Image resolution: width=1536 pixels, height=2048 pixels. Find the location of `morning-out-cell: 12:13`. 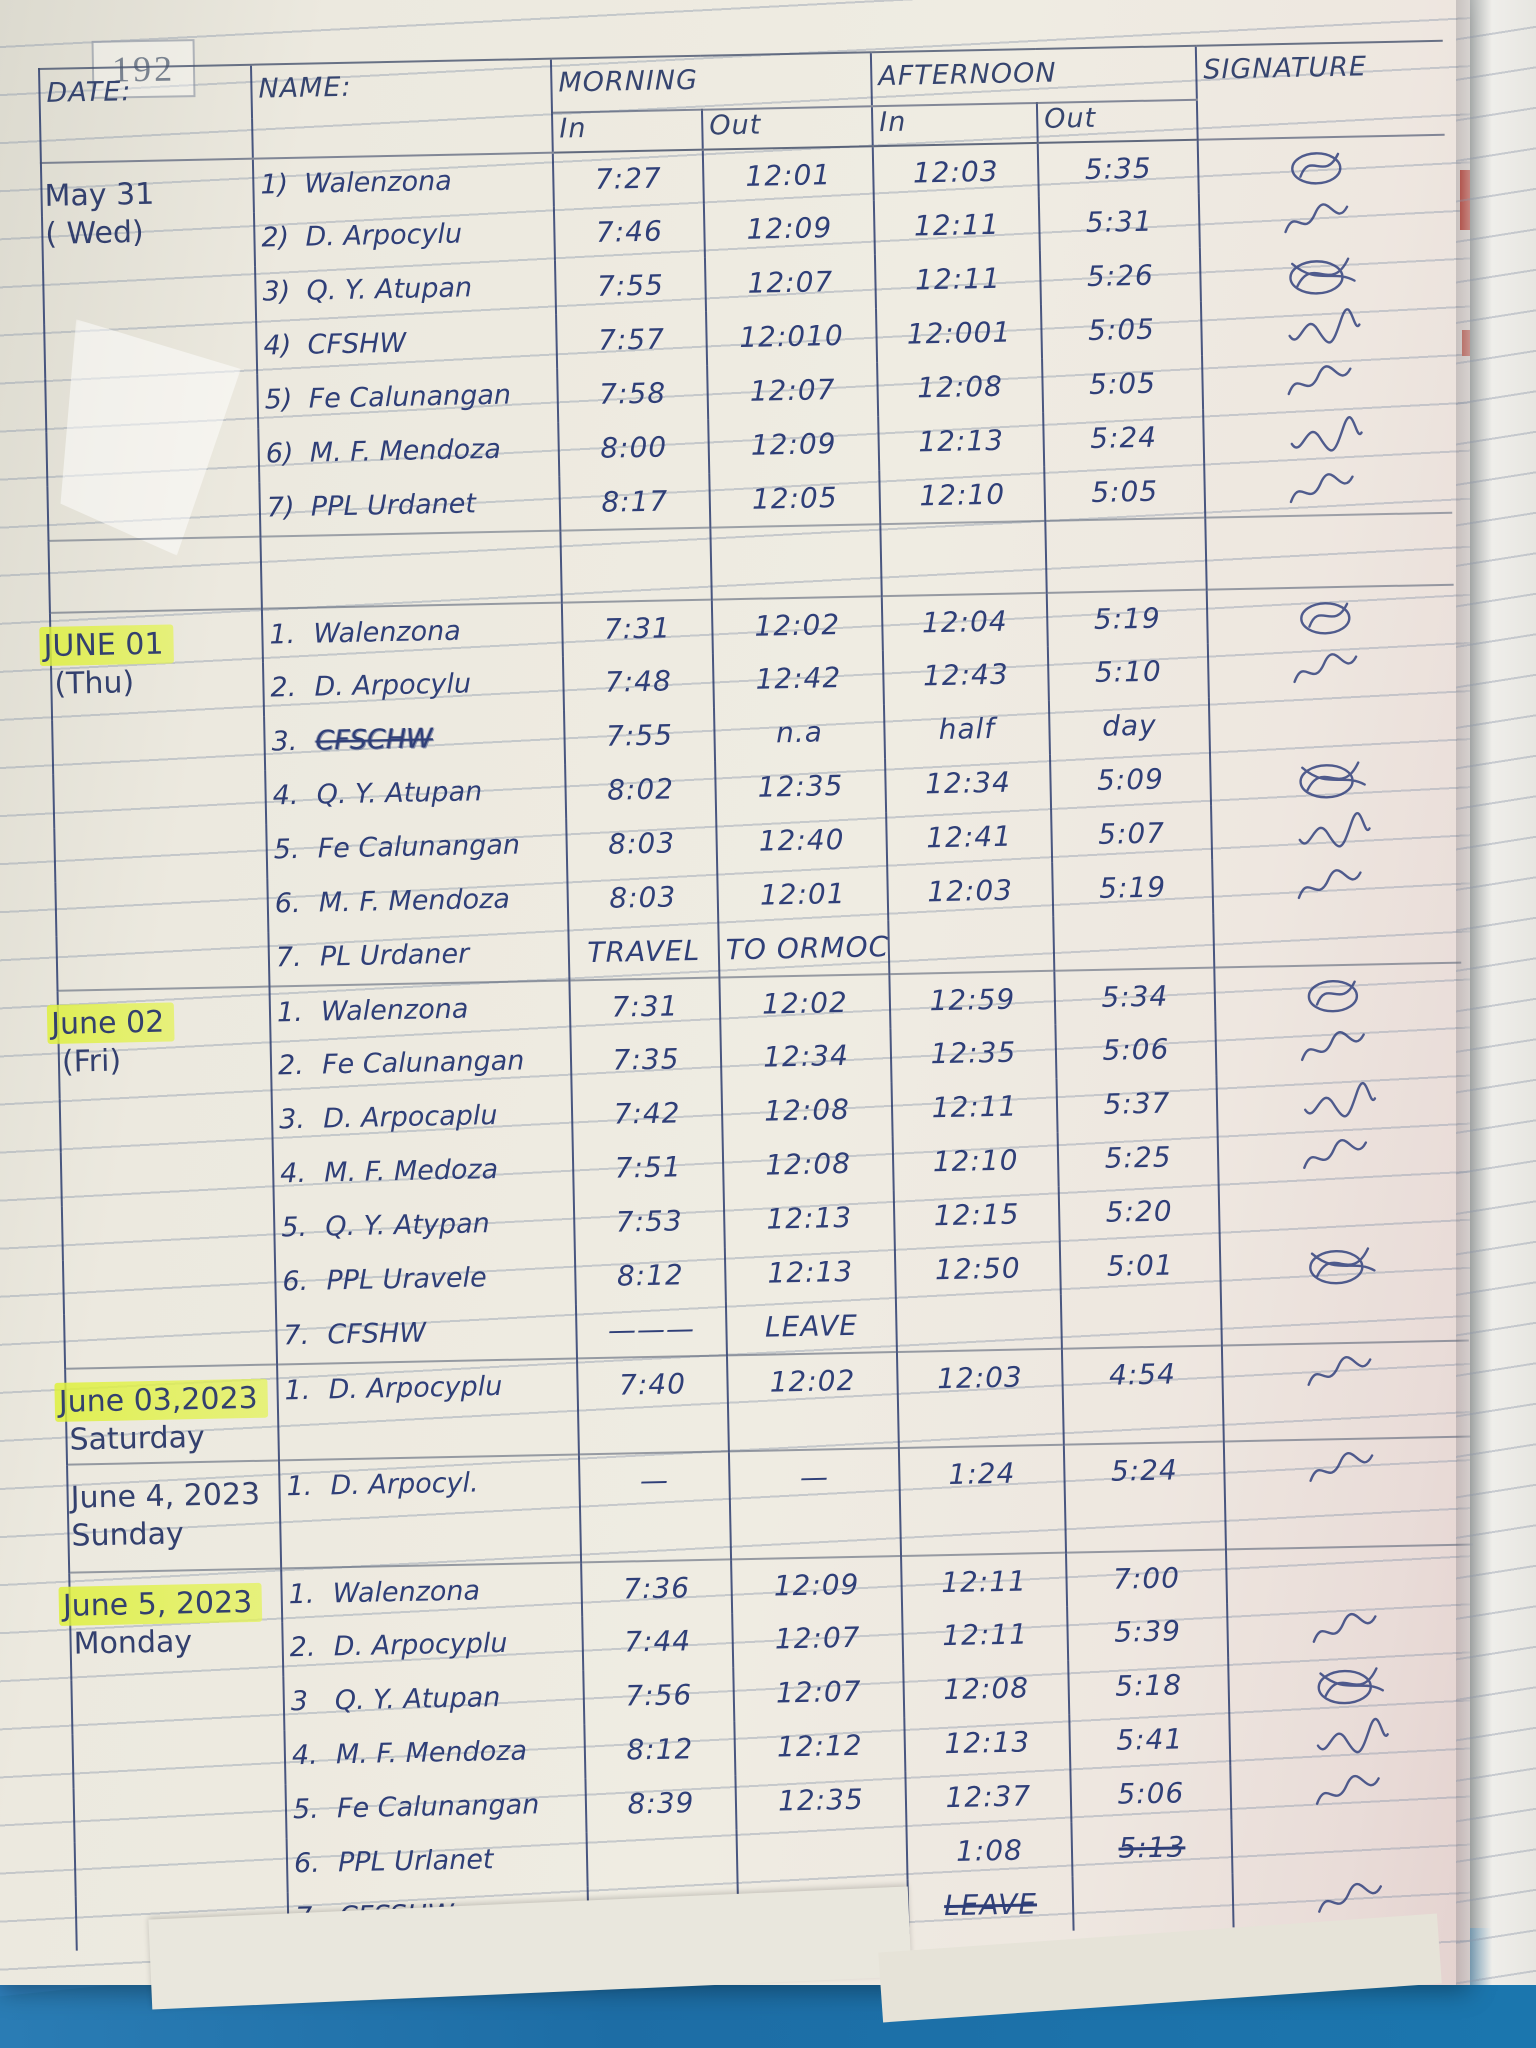

morning-out-cell: 12:13 is located at coordinates (809, 1219).